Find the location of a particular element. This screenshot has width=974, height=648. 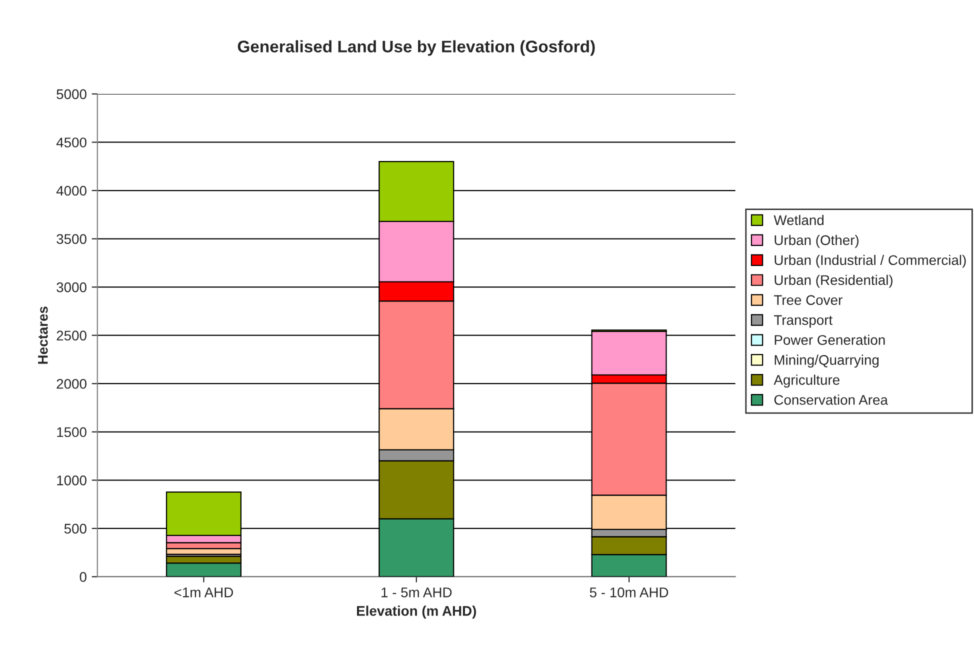

y-tick-label: 2000 is located at coordinates (71, 383).